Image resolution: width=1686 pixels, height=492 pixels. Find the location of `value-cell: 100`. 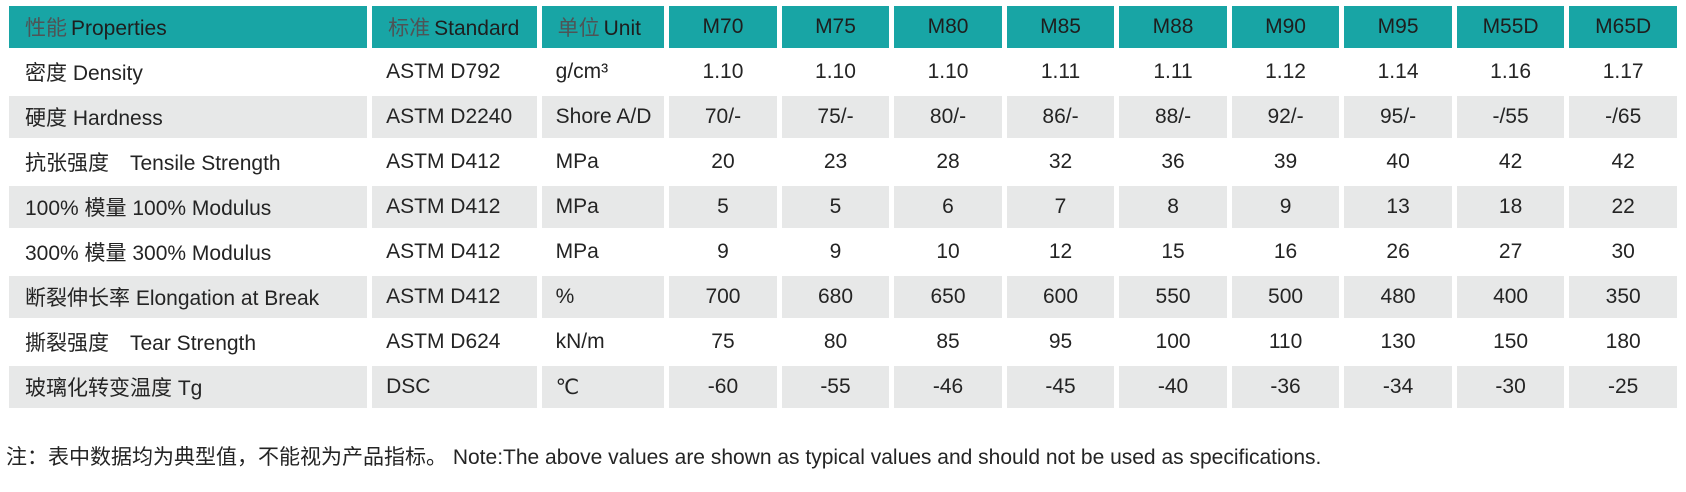

value-cell: 100 is located at coordinates (1173, 342).